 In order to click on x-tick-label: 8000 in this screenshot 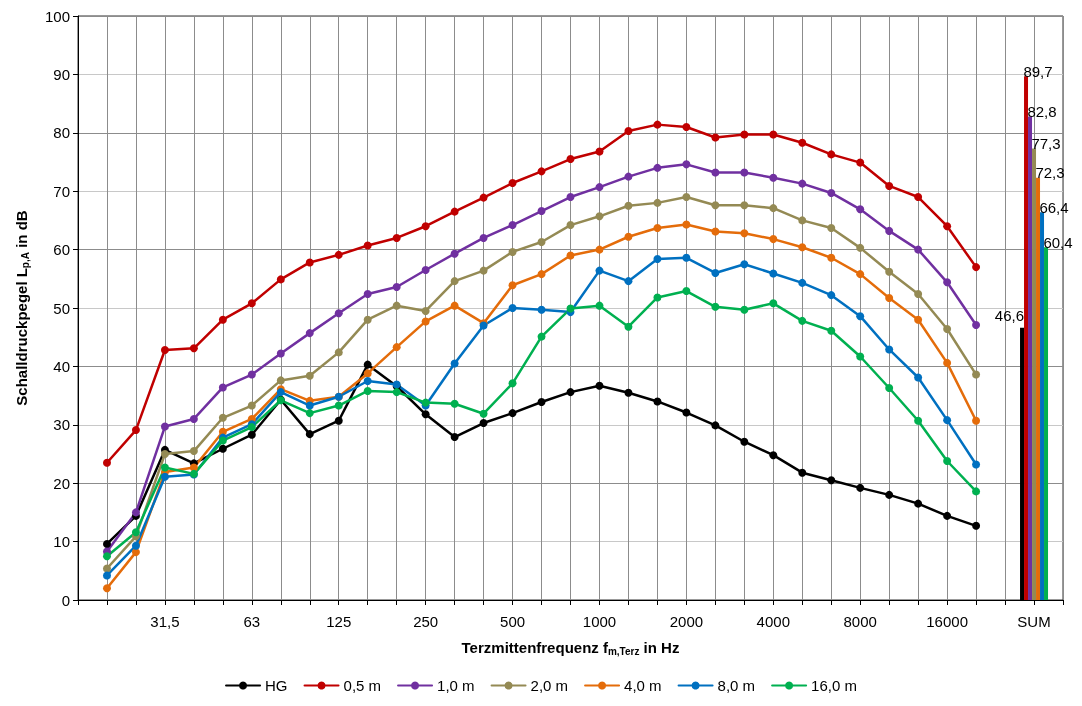, I will do `click(860, 621)`.